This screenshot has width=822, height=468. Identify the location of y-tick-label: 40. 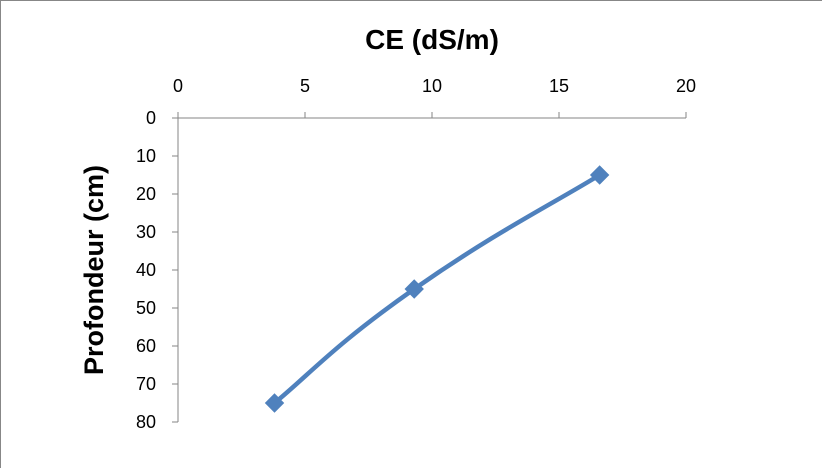
(146, 270).